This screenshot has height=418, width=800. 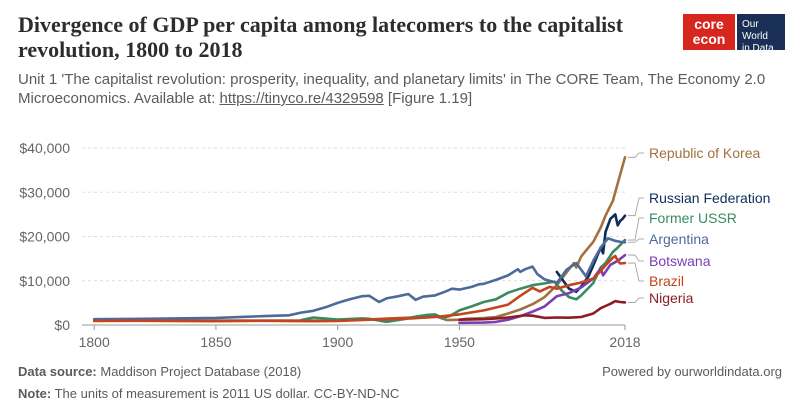 What do you see at coordinates (35, 393) in the screenshot?
I see `note-label: Note:` at bounding box center [35, 393].